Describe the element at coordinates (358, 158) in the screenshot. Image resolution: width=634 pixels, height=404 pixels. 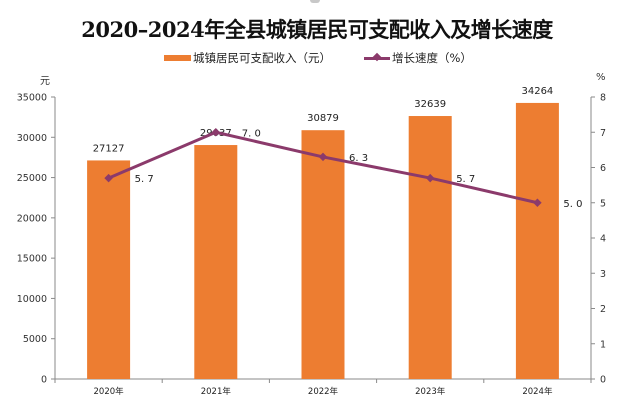
I see `line-data-label: 6. 3` at that location.